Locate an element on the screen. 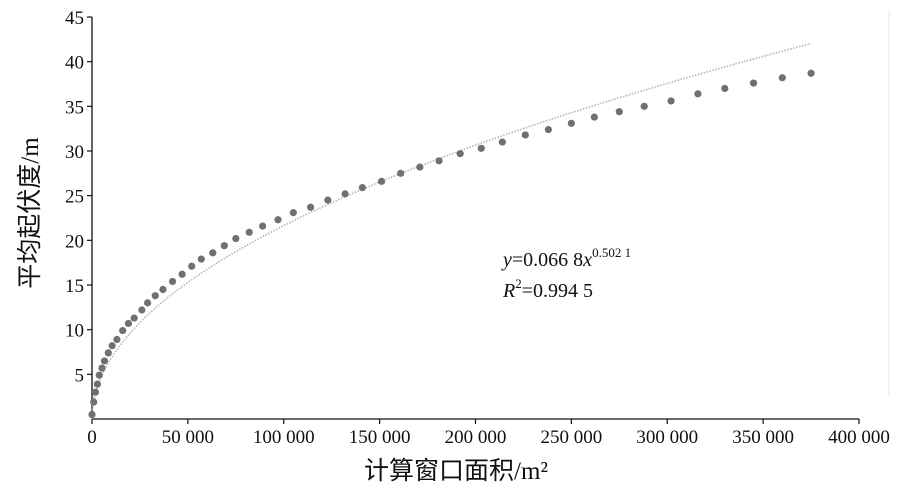 The height and width of the screenshot is (489, 898). y-tick-label: 30 is located at coordinates (74, 152).